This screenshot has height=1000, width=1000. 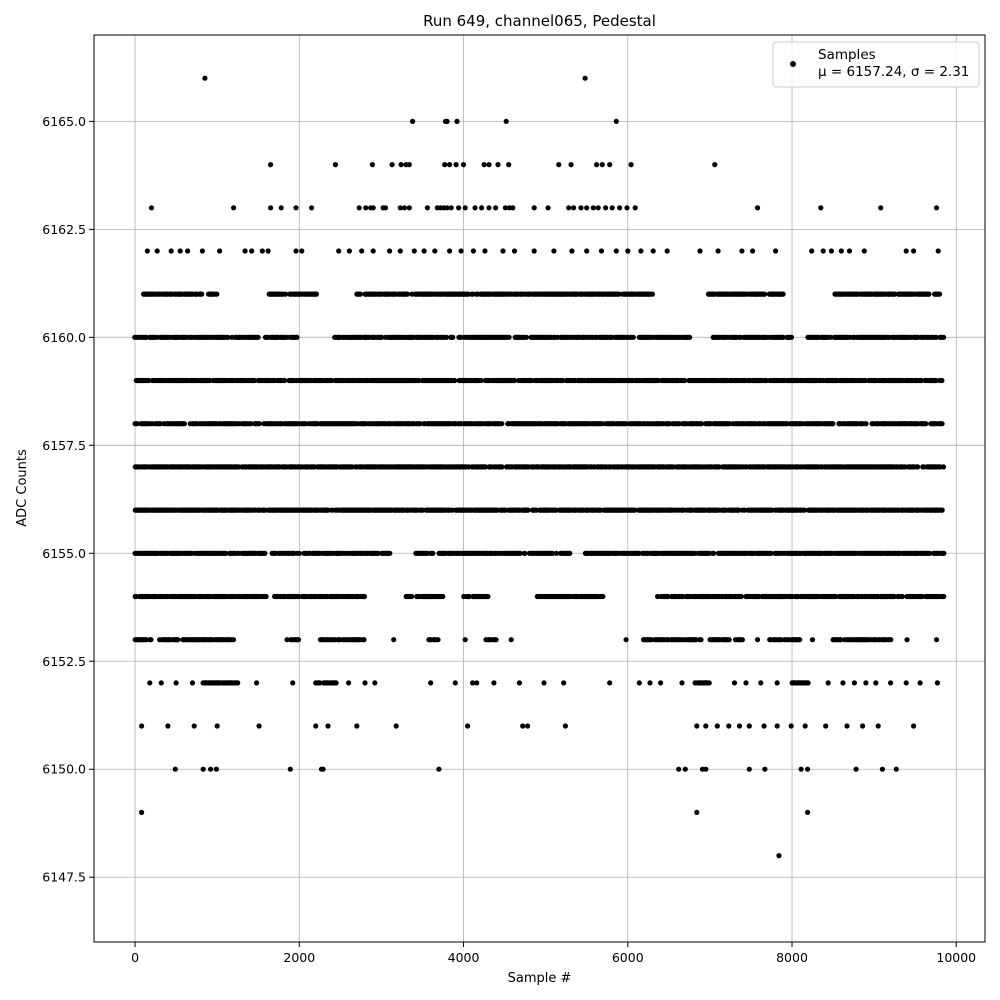 What do you see at coordinates (464, 957) in the screenshot?
I see `x-tick-label: 4000` at bounding box center [464, 957].